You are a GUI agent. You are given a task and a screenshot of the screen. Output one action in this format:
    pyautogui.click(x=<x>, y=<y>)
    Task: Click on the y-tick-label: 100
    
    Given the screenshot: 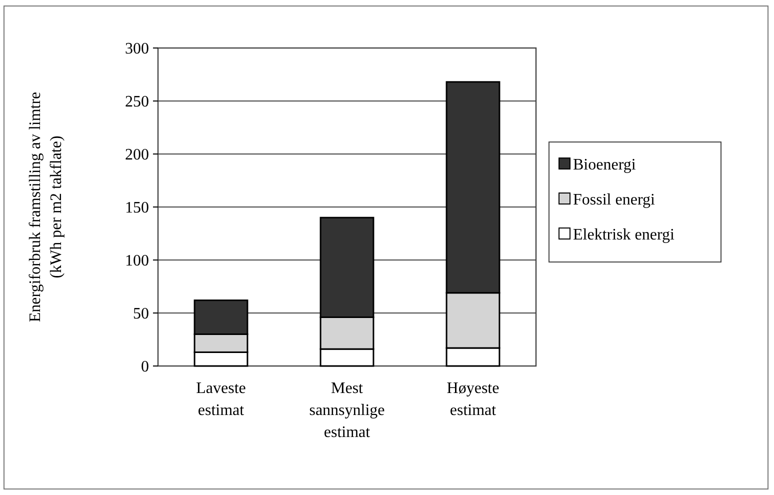 What is the action you would take?
    pyautogui.click(x=137, y=261)
    